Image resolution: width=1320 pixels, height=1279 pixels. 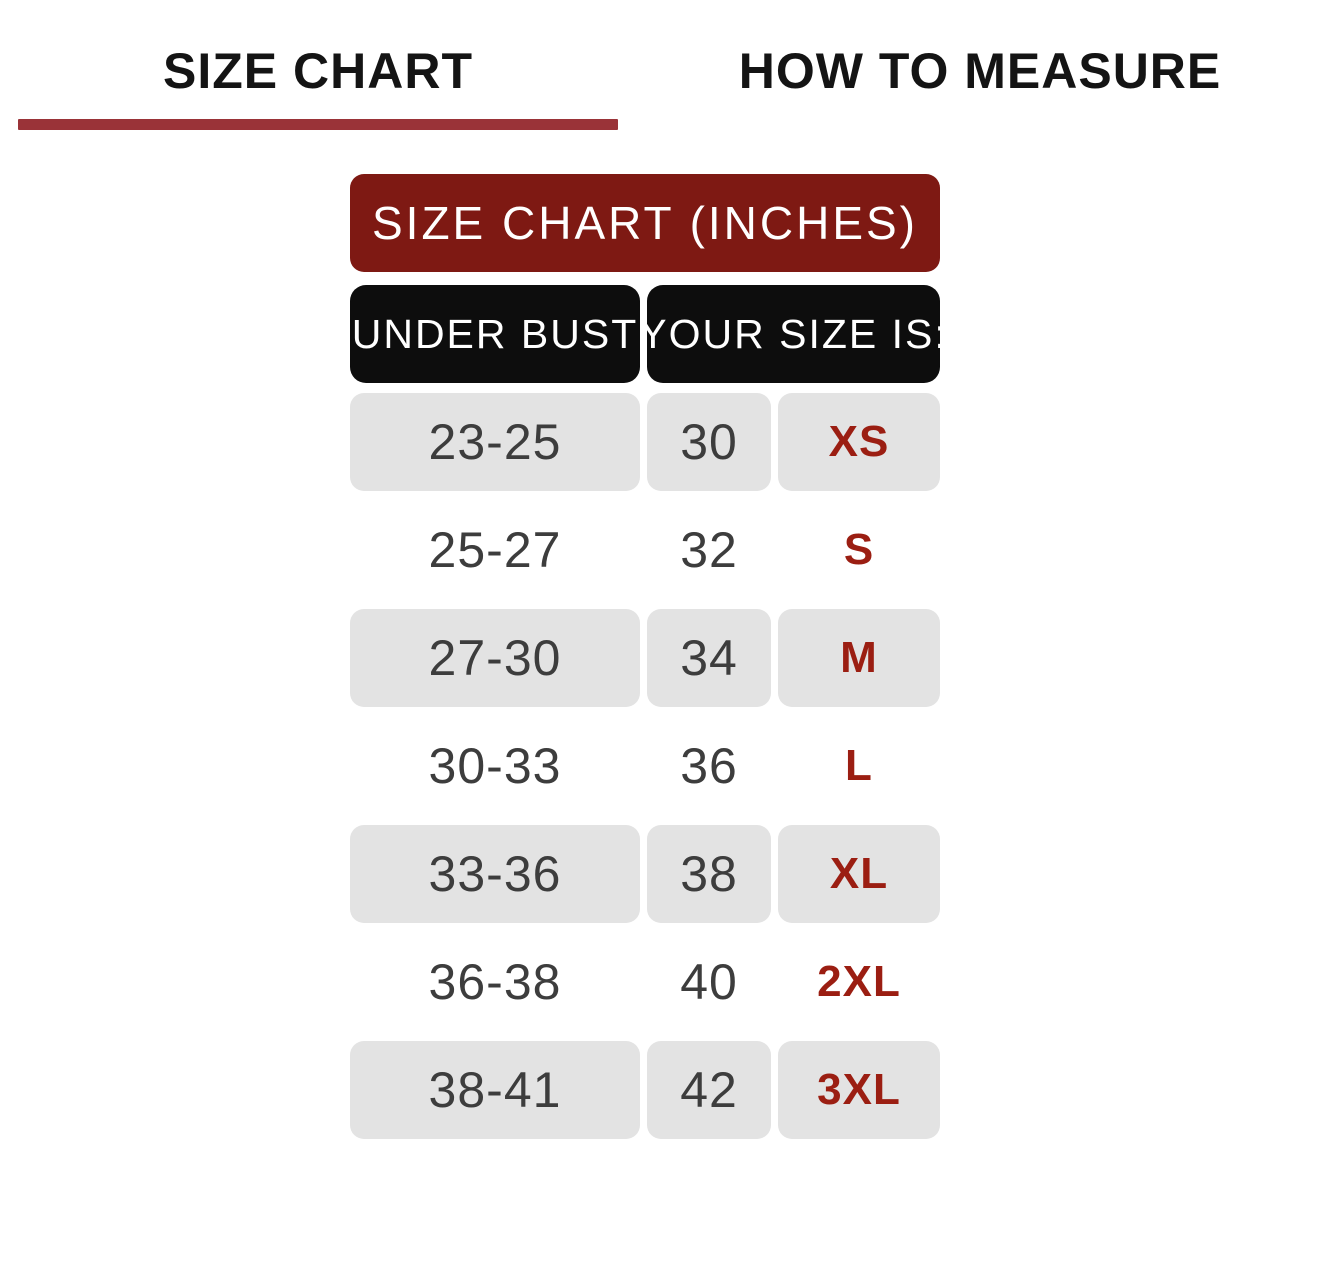 I want to click on band-size-cell: 42, so click(x=709, y=1090).